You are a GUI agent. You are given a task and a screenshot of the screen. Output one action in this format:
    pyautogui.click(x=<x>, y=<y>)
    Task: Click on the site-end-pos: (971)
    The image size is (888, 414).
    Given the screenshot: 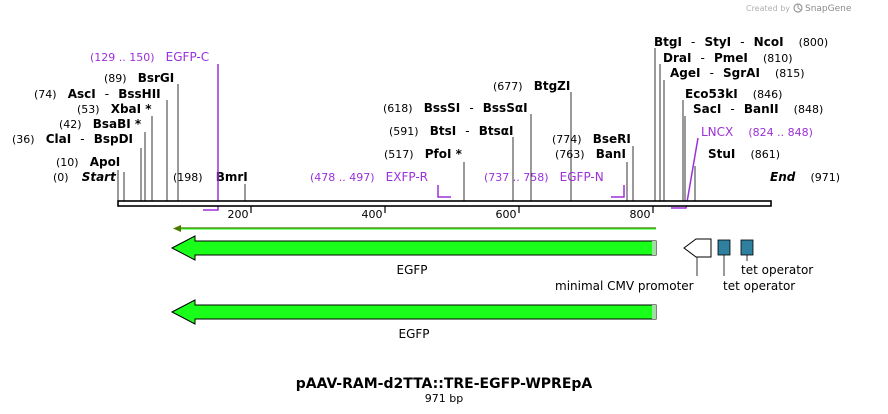 What is the action you would take?
    pyautogui.click(x=825, y=177)
    